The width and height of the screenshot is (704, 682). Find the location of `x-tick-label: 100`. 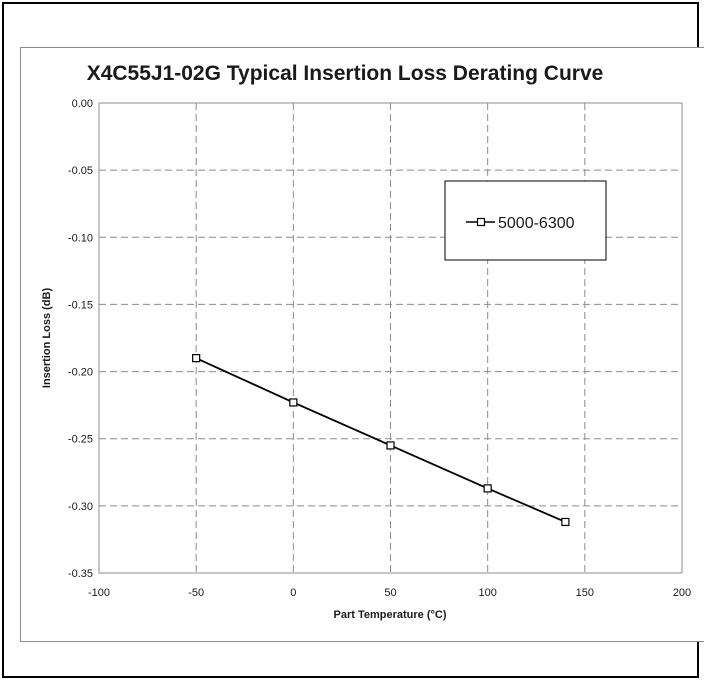

x-tick-label: 100 is located at coordinates (487, 593).